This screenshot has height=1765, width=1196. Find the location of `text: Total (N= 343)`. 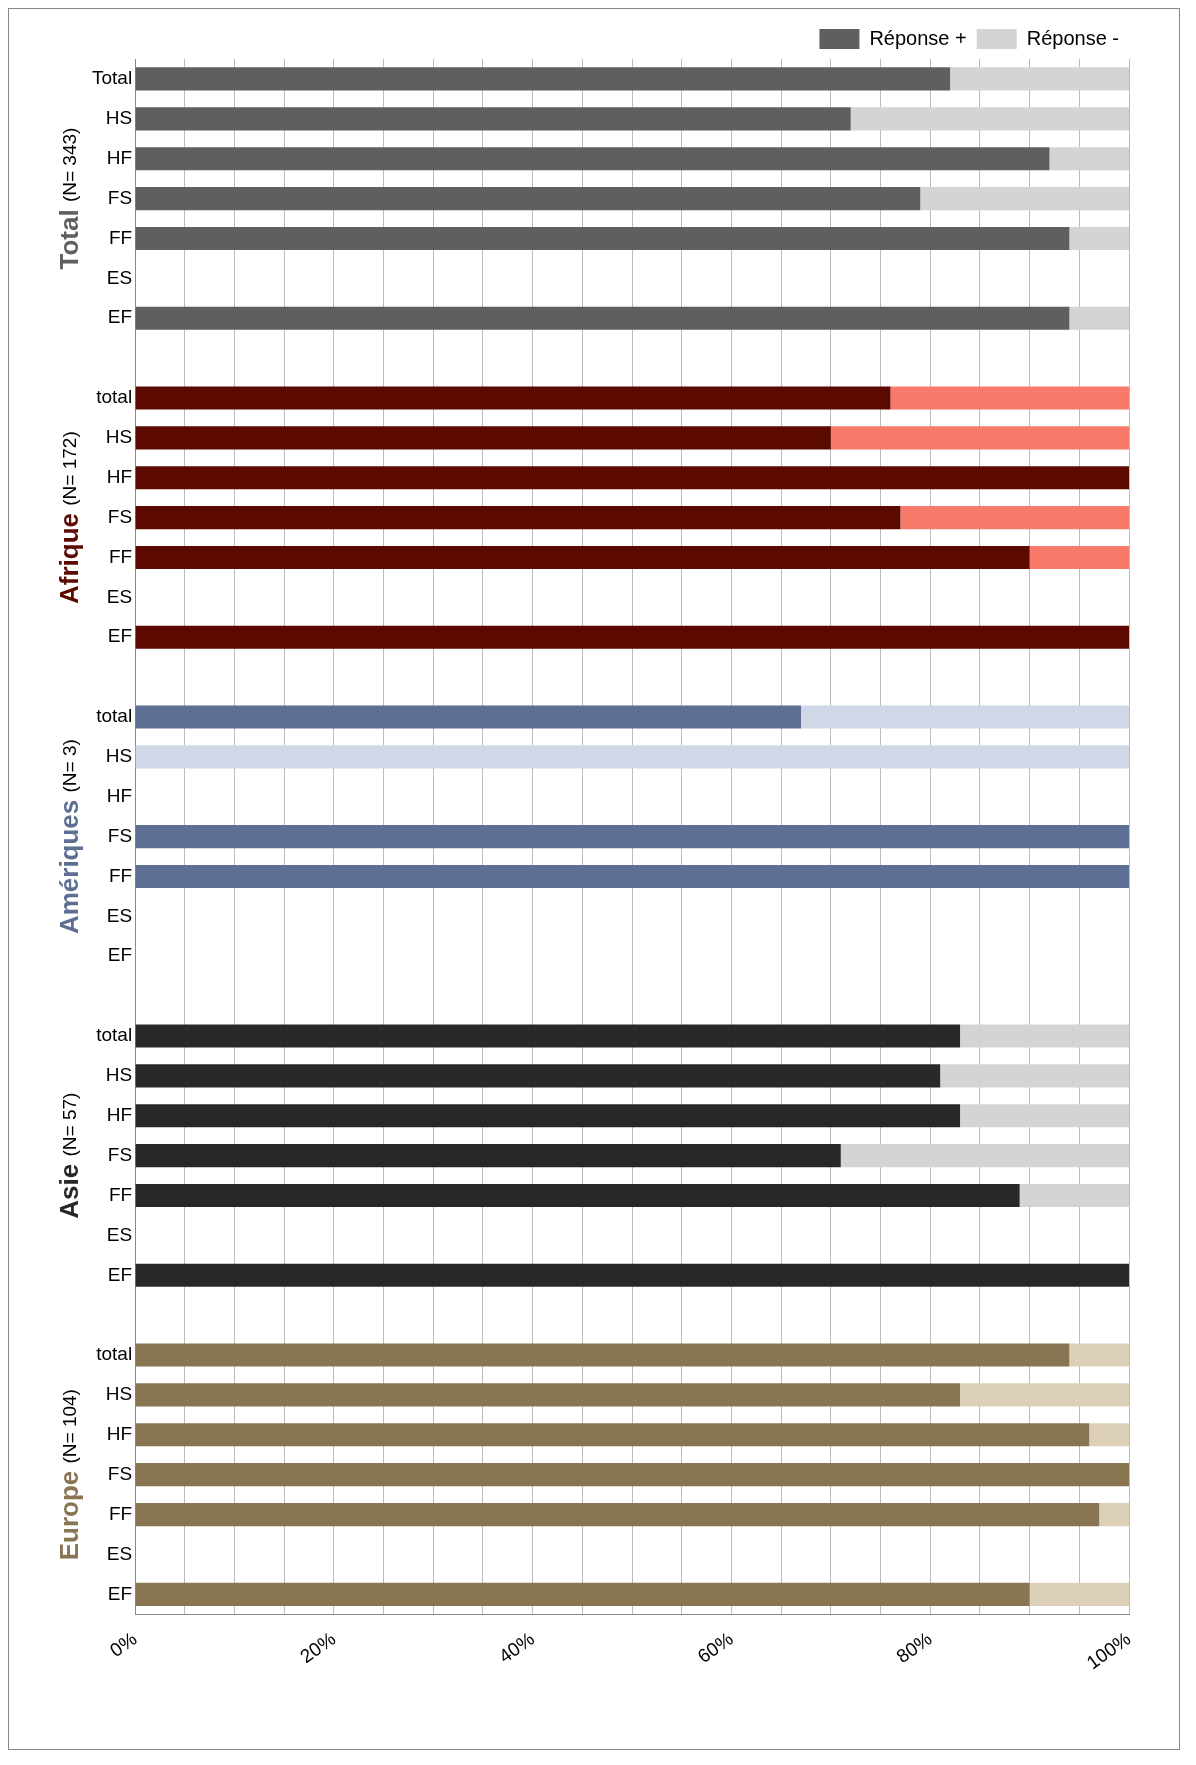

text: Total (N= 343) is located at coordinates (69, 198).